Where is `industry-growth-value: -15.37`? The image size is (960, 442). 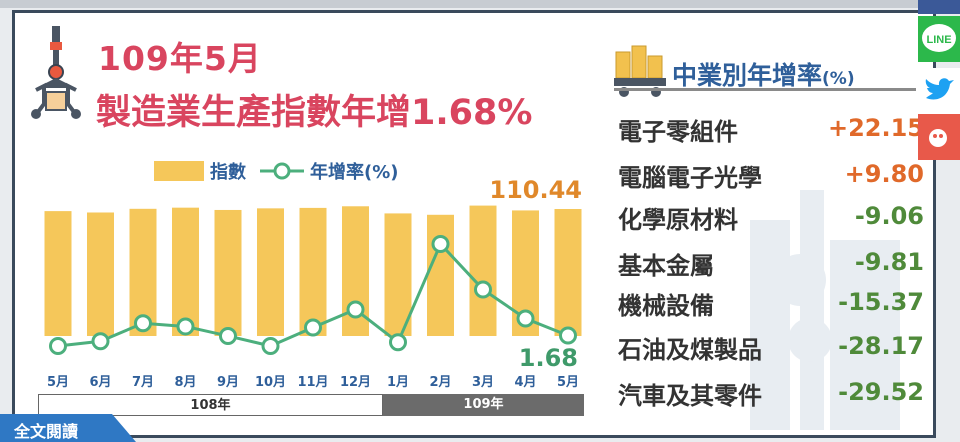 industry-growth-value: -15.37 is located at coordinates (881, 302).